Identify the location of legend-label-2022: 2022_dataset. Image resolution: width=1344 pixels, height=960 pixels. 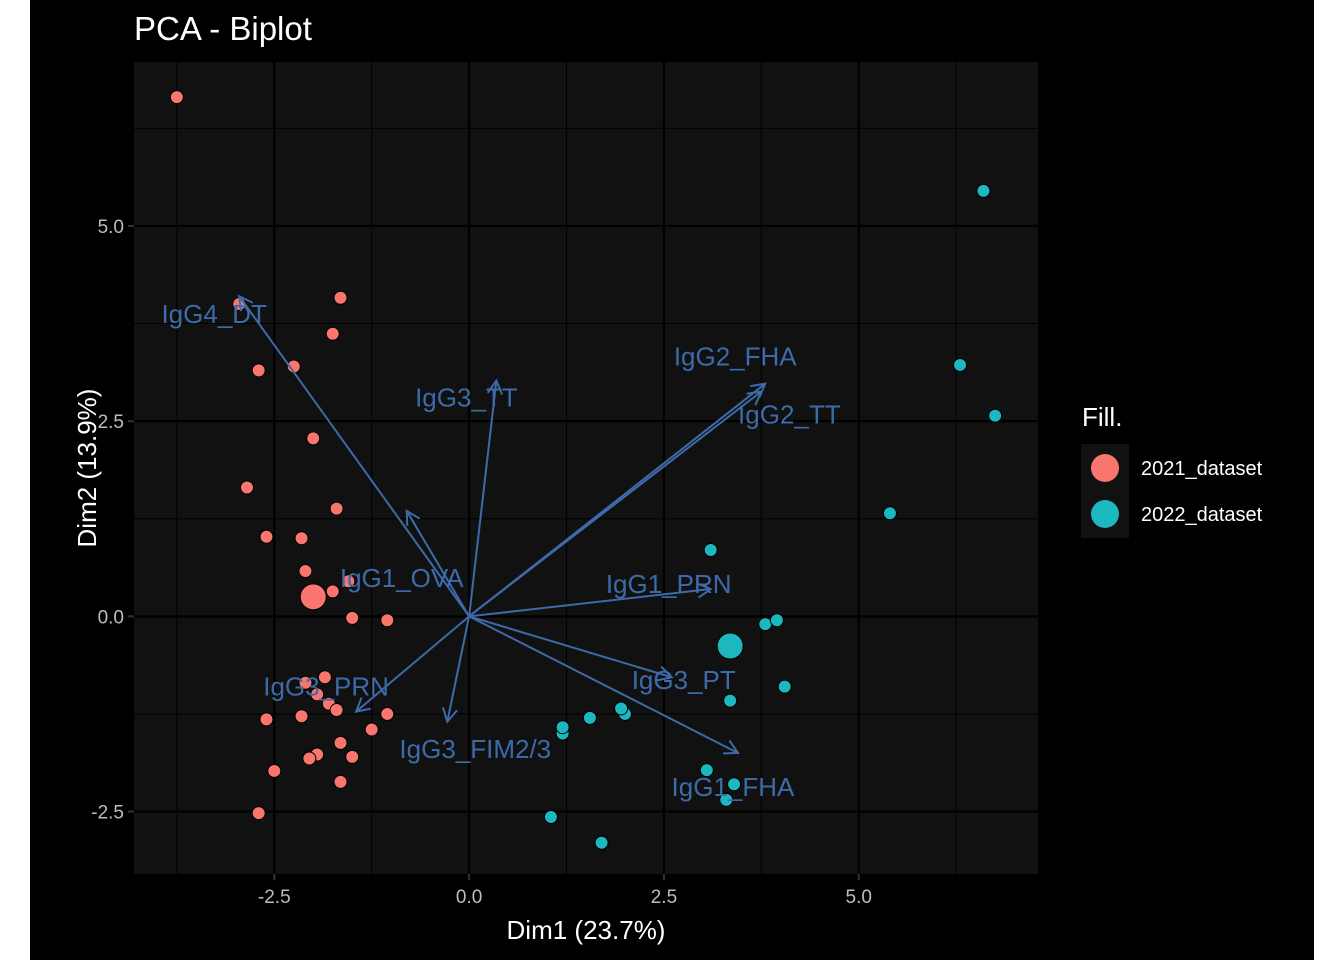
(1202, 515).